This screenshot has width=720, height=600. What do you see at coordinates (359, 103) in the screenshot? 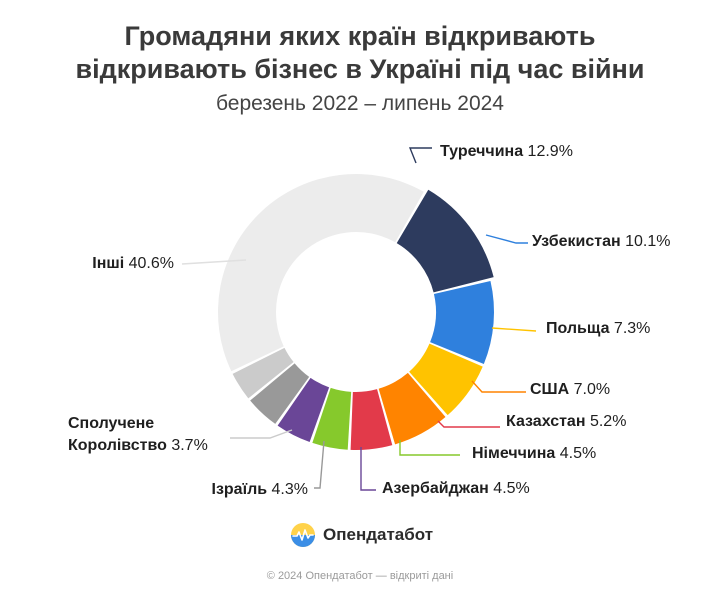
I see `chart-subtitle: березень 2022 – липень 2024` at bounding box center [359, 103].